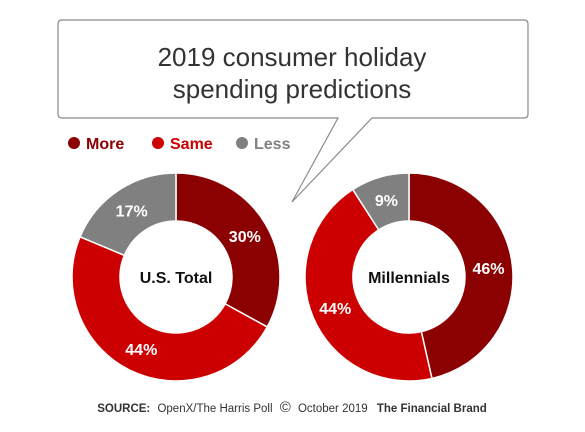 The image size is (585, 432). I want to click on donut-center-label: Millennials, so click(409, 278).